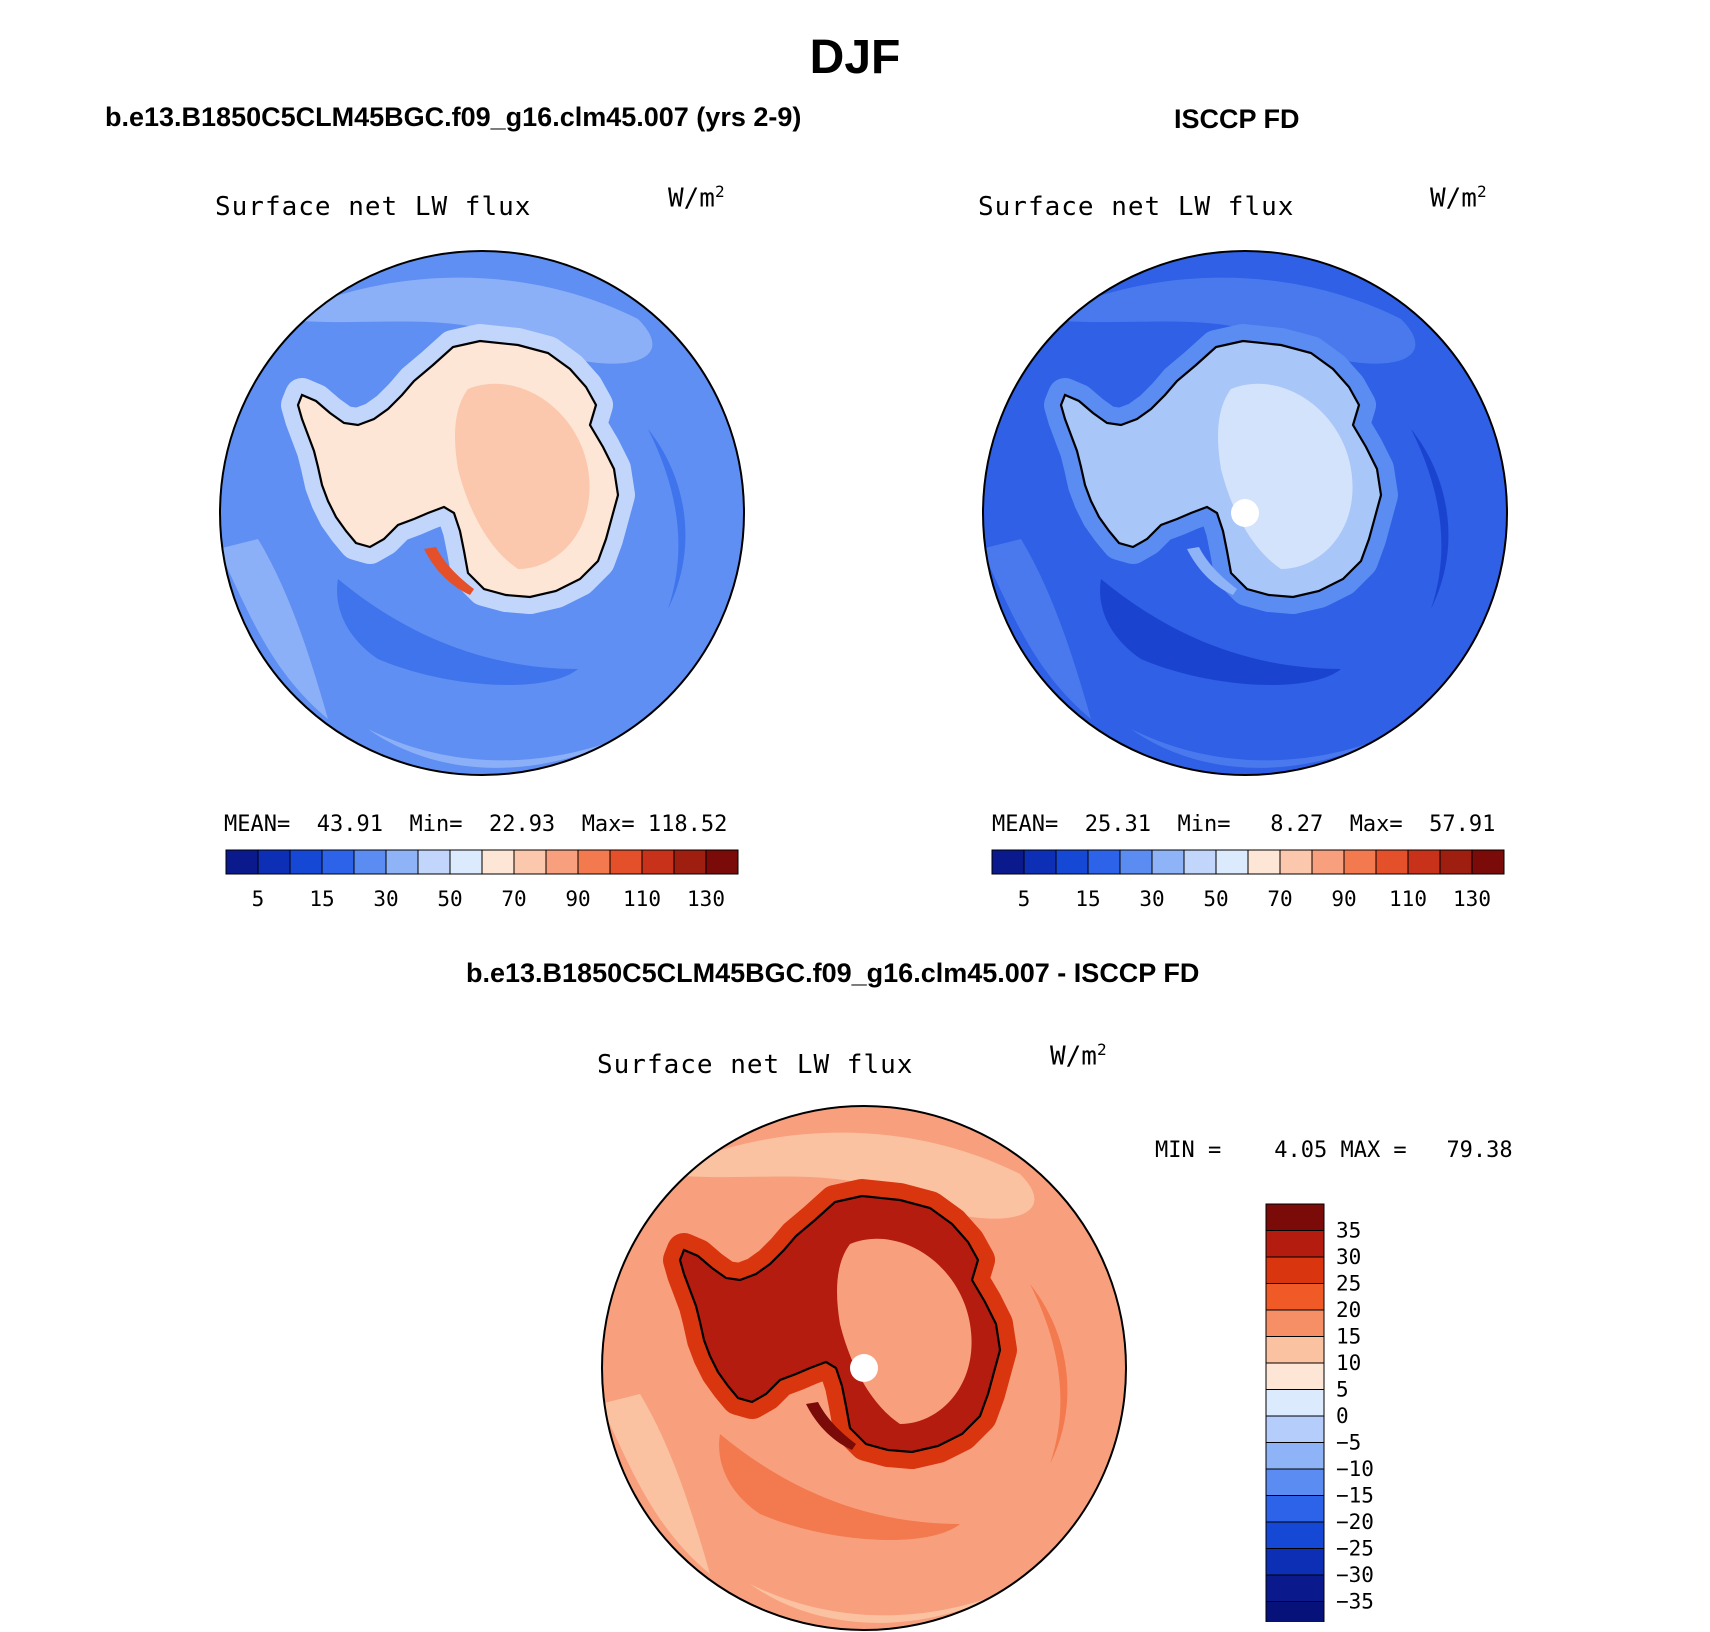  I want to click on colorbar-obs: 5 15 30 50 70 90 110 130, so click(1248, 879).